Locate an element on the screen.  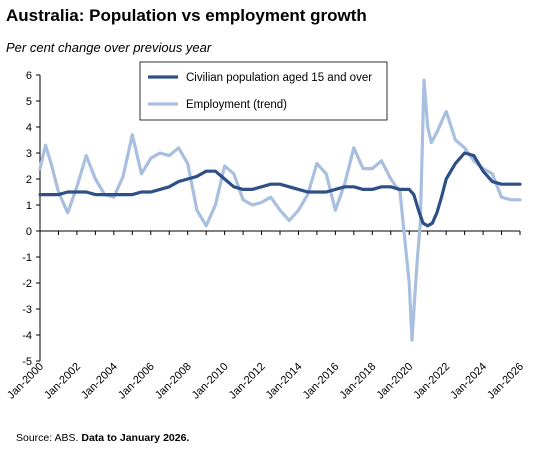
y-tick-label: -3 is located at coordinates (27, 310).